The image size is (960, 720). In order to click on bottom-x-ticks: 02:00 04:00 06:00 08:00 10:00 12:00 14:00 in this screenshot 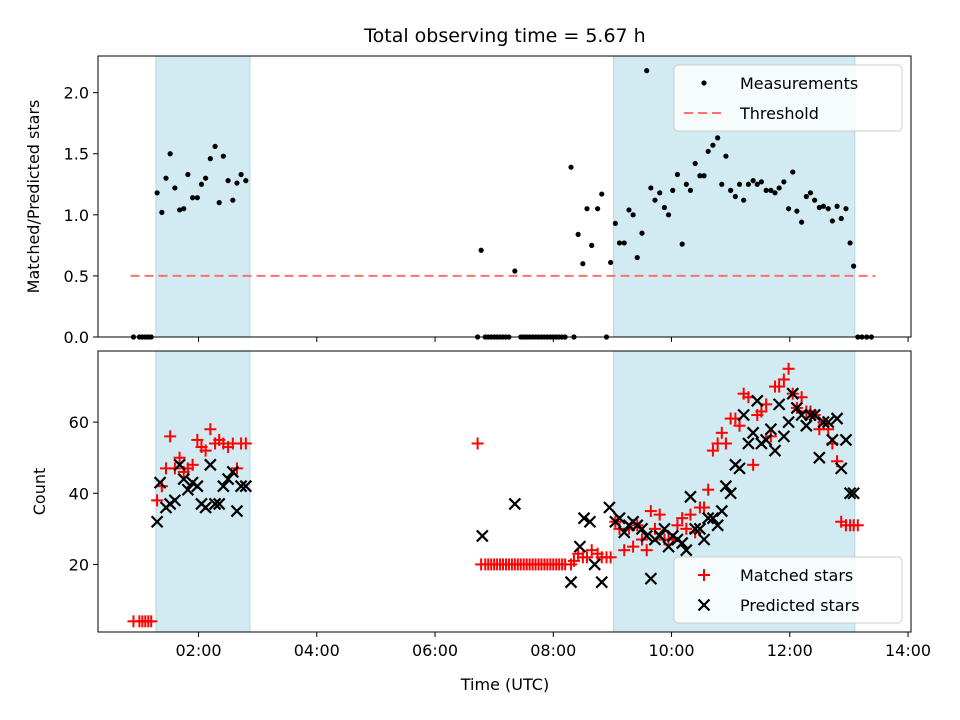, I will do `click(553, 646)`.